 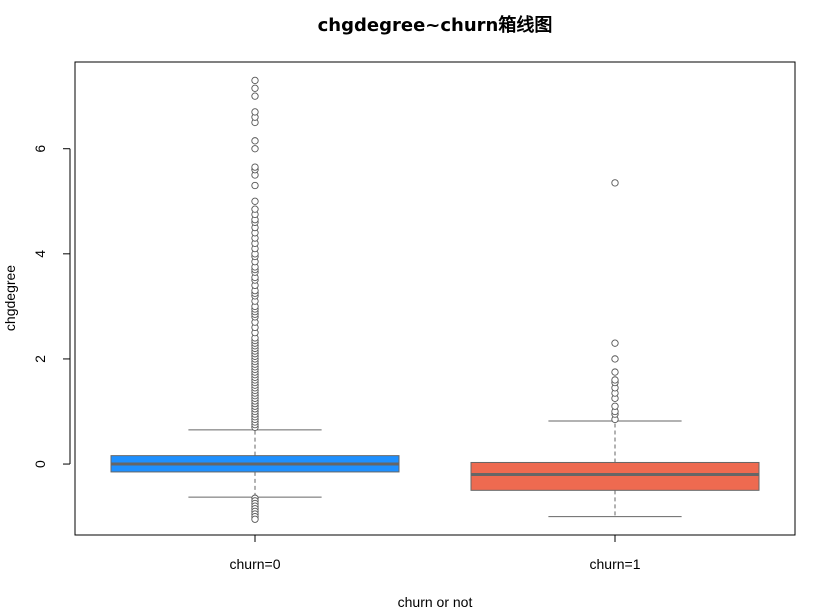 What do you see at coordinates (435, 553) in the screenshot?
I see `x-axis: churn=0 churn=1` at bounding box center [435, 553].